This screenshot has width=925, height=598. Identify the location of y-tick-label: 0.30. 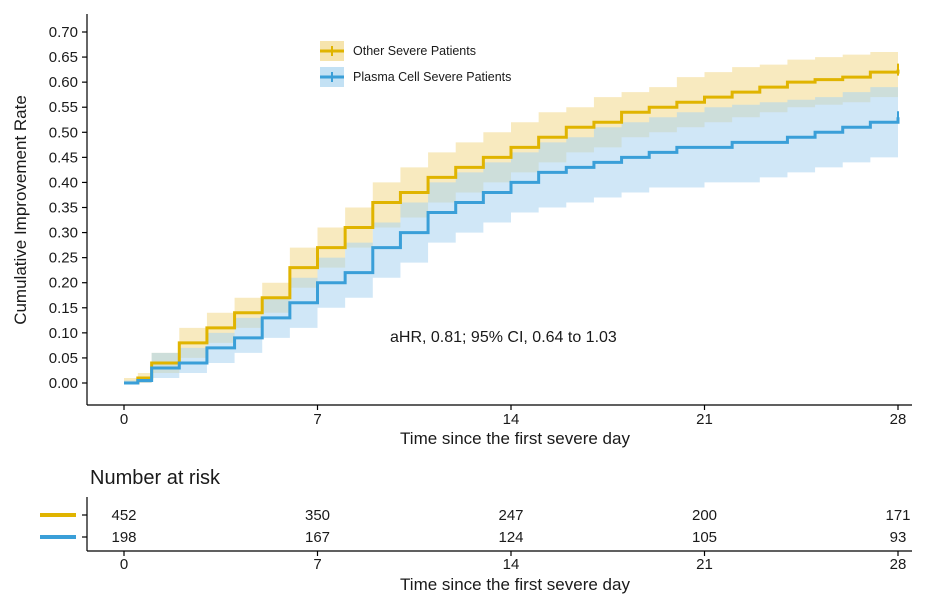
(63, 233).